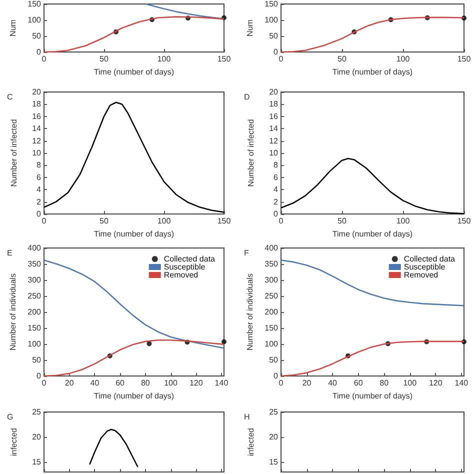  Describe the element at coordinates (10, 417) in the screenshot. I see `chart-title: G` at that location.